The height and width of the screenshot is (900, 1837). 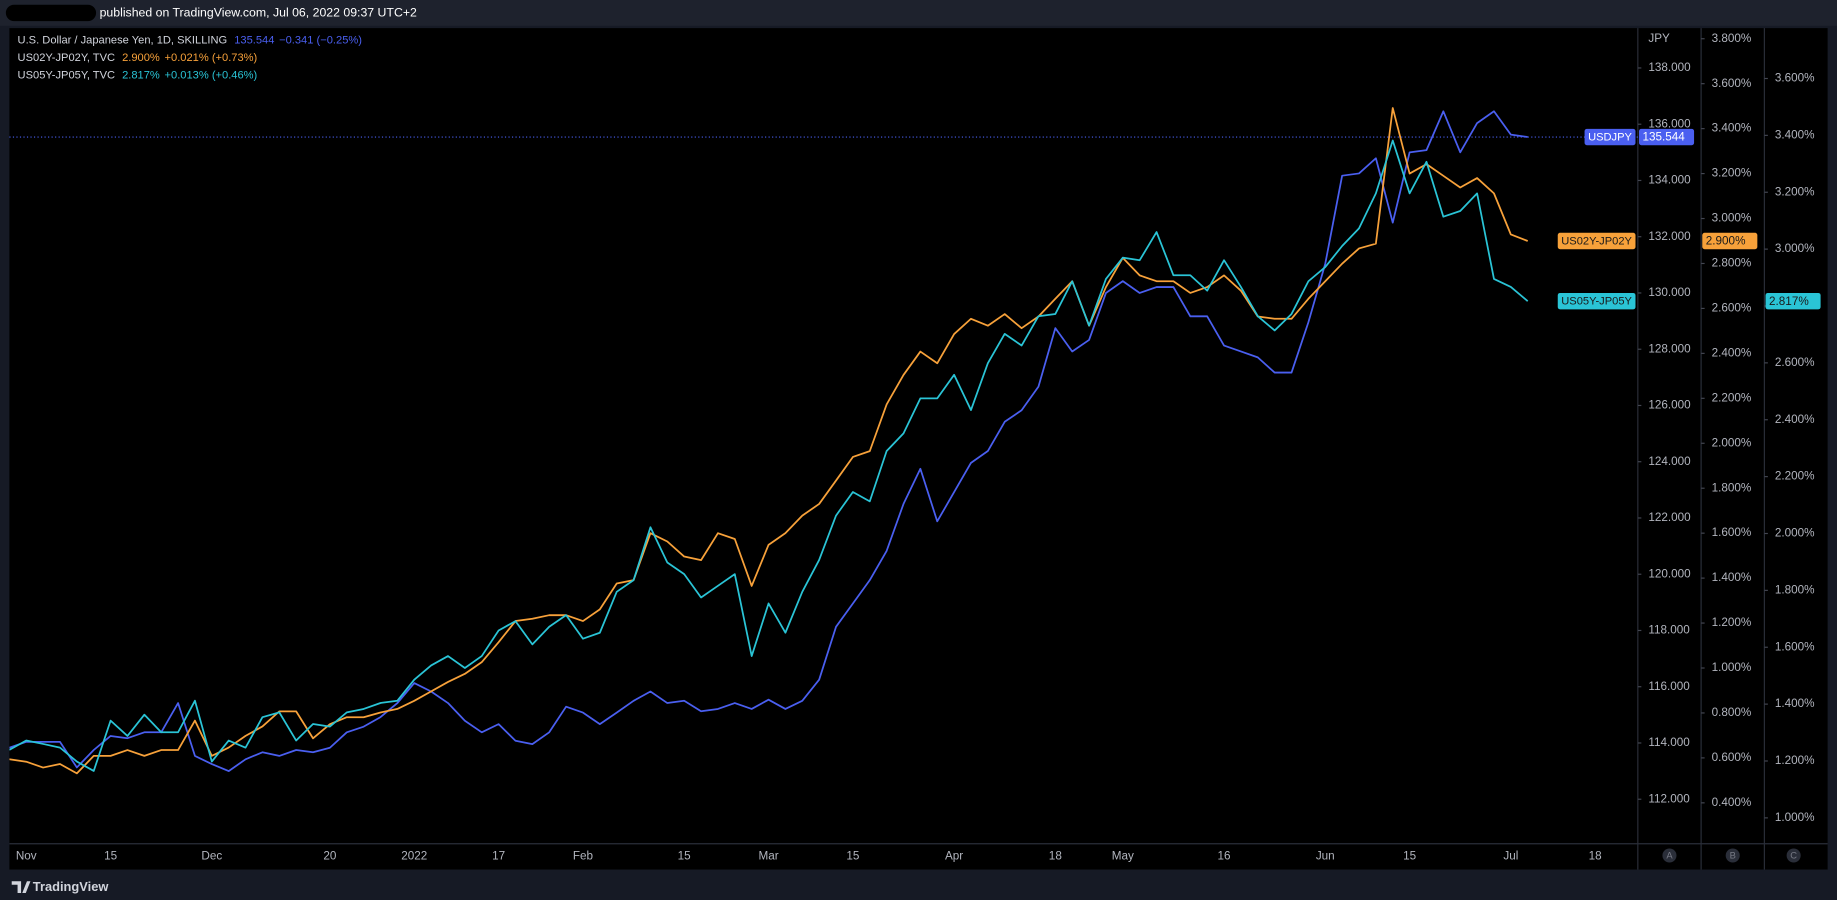 I want to click on y-tick-label: 136.000, so click(x=1669, y=123).